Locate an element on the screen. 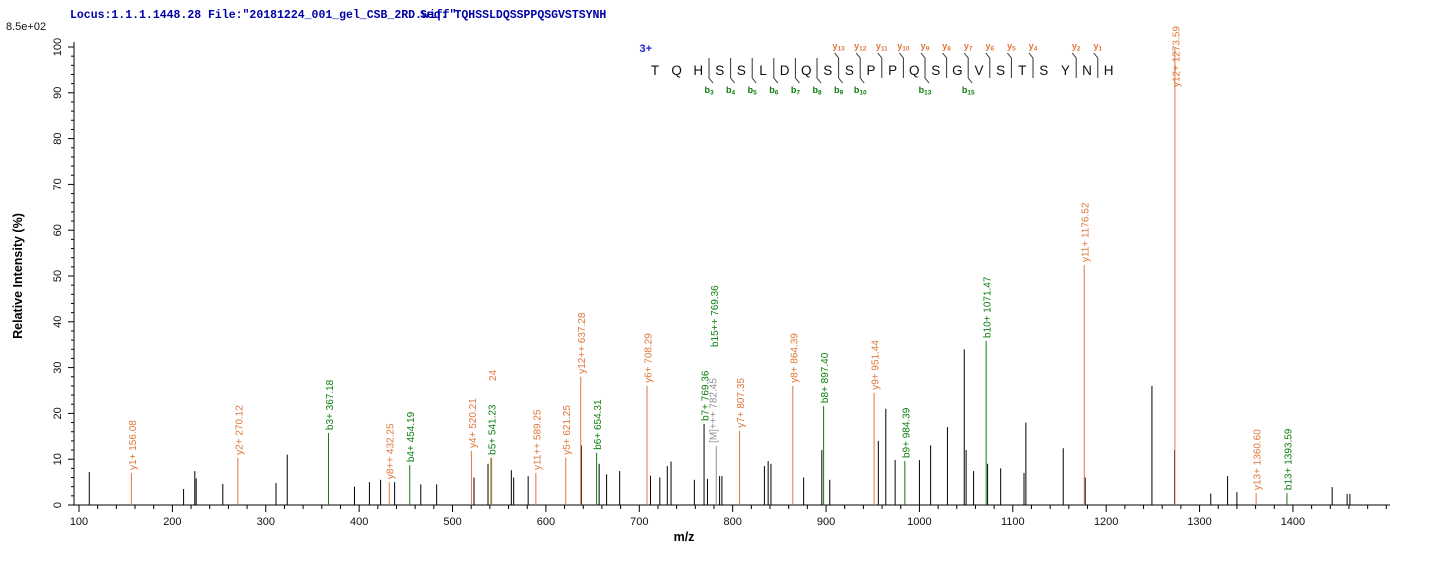 The height and width of the screenshot is (562, 1436). ion-flag-label: y8 is located at coordinates (946, 47).